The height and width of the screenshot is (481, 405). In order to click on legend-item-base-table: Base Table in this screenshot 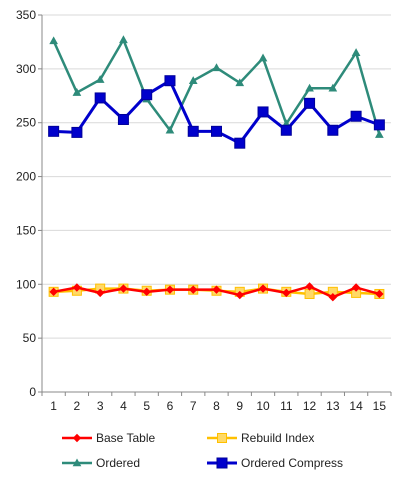, I will do `click(108, 438)`.